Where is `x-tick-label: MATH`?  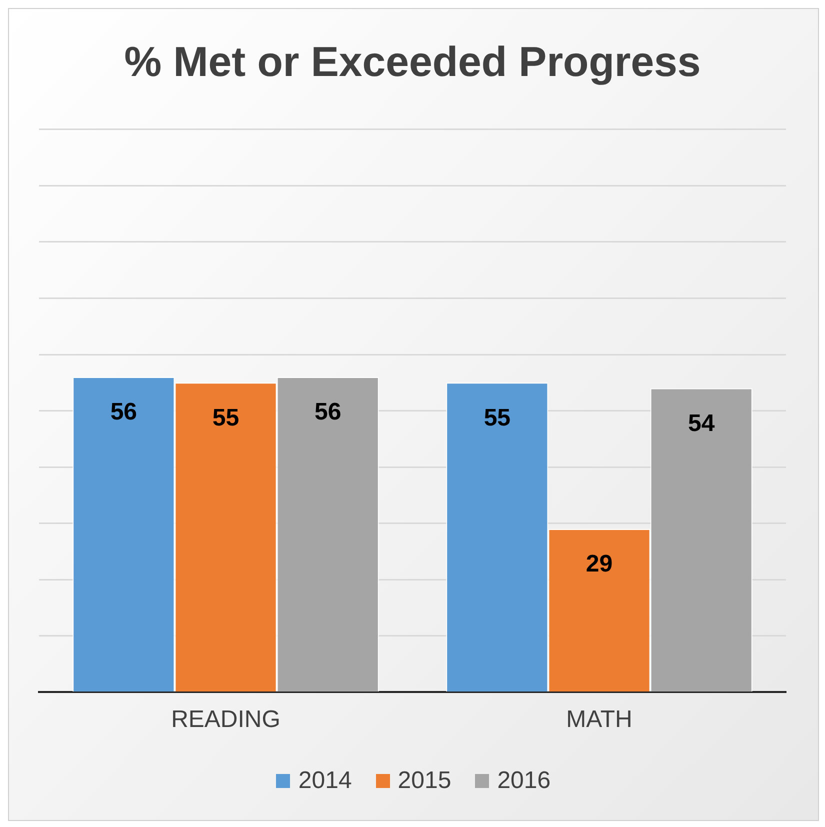 x-tick-label: MATH is located at coordinates (599, 720).